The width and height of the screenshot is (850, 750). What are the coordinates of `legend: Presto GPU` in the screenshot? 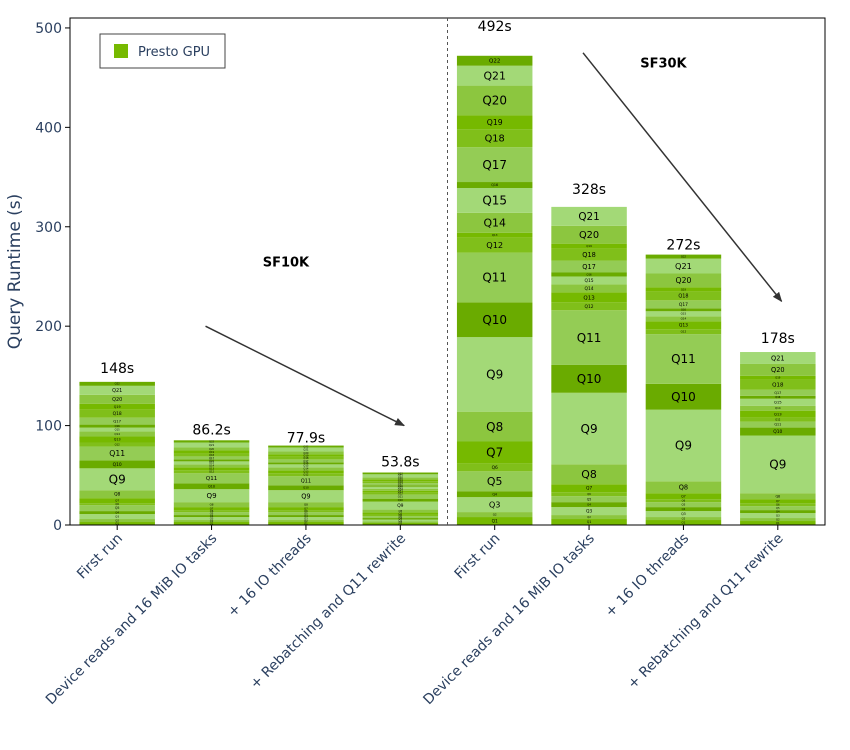 It's located at (162, 51).